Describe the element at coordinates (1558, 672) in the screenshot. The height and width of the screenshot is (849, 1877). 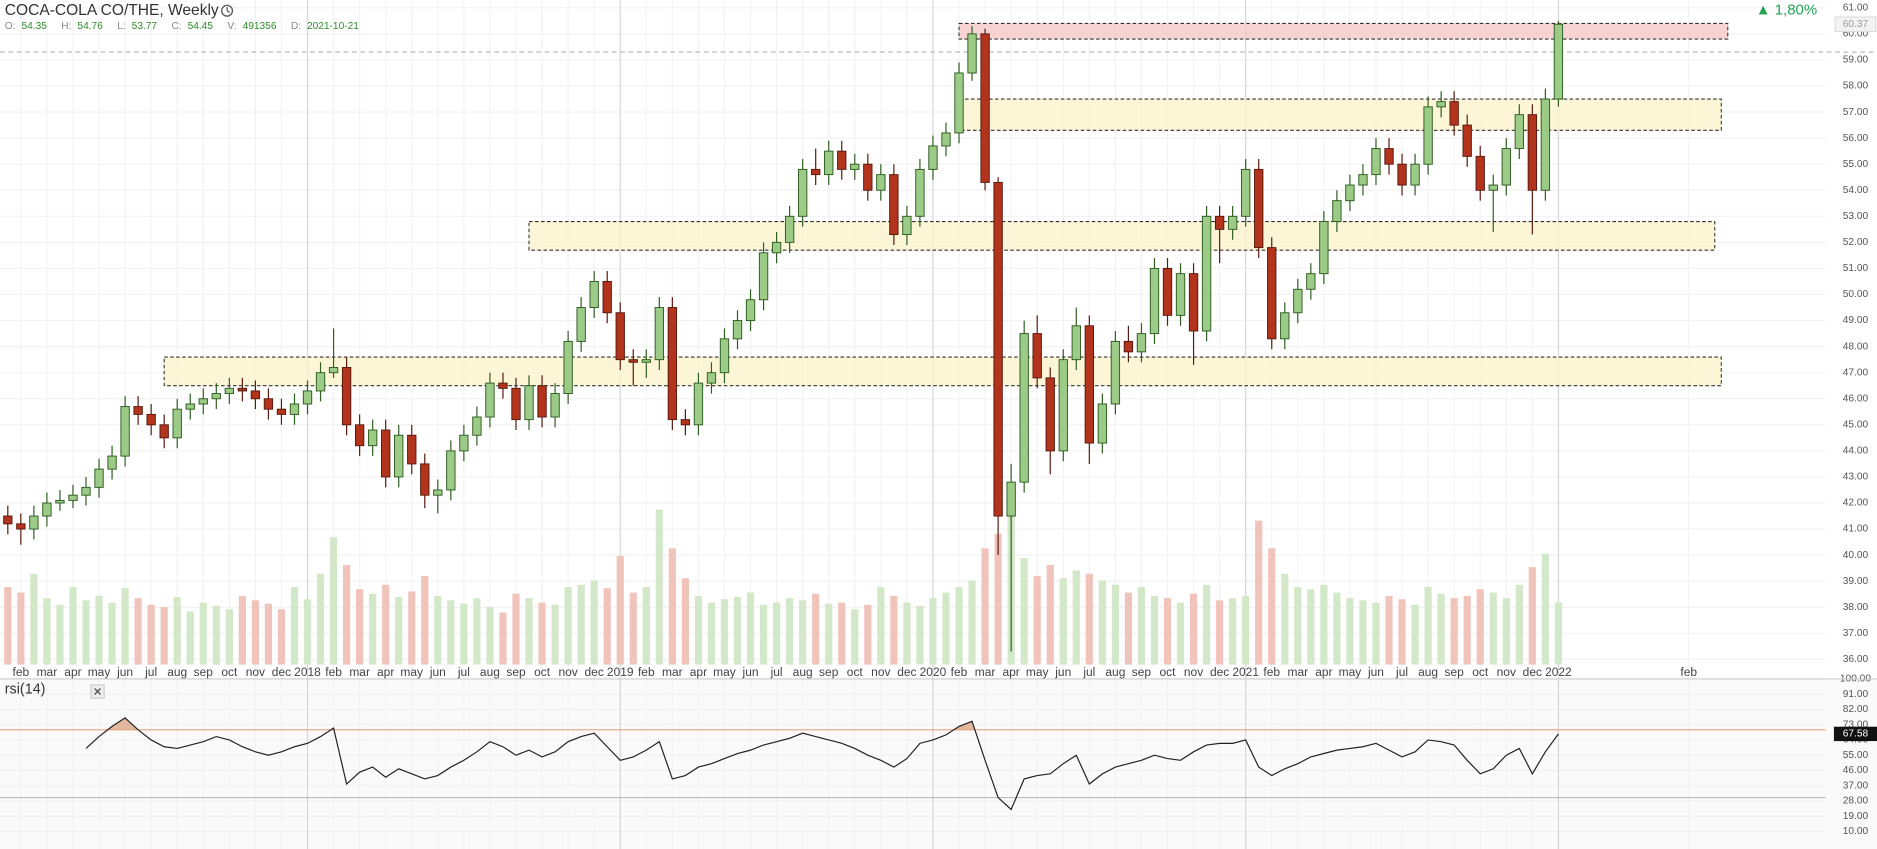
I see `x-tick-label: 2022` at that location.